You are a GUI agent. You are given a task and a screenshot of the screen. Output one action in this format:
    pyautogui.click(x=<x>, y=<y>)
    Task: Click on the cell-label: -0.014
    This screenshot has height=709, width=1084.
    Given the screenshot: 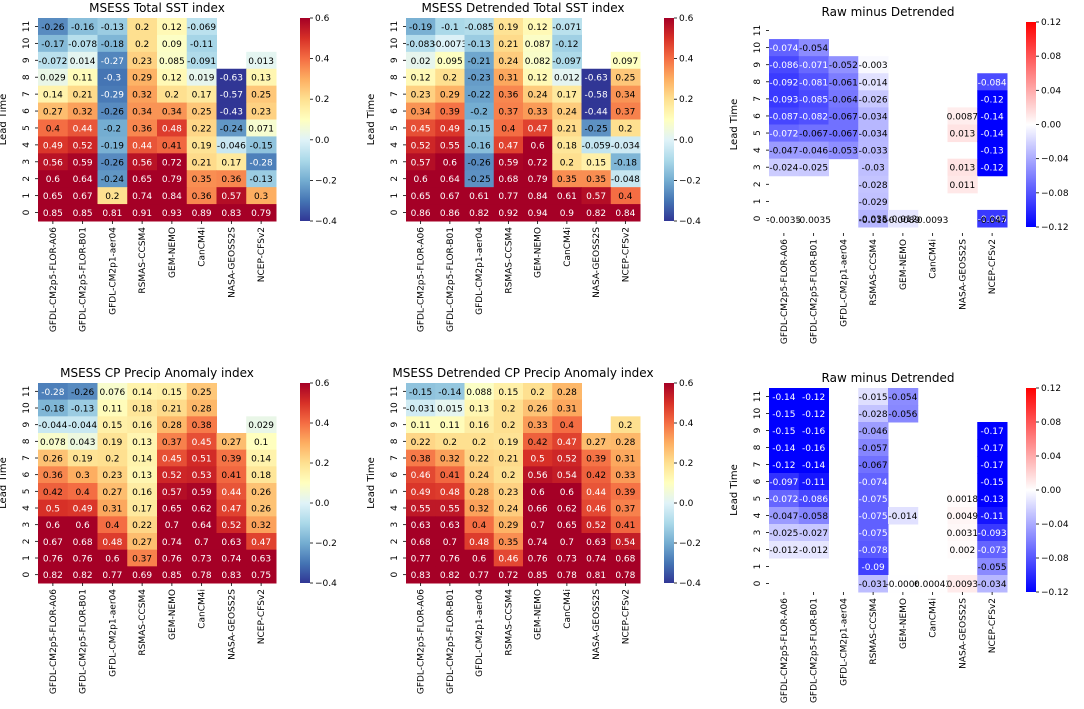 What is the action you would take?
    pyautogui.click(x=873, y=83)
    